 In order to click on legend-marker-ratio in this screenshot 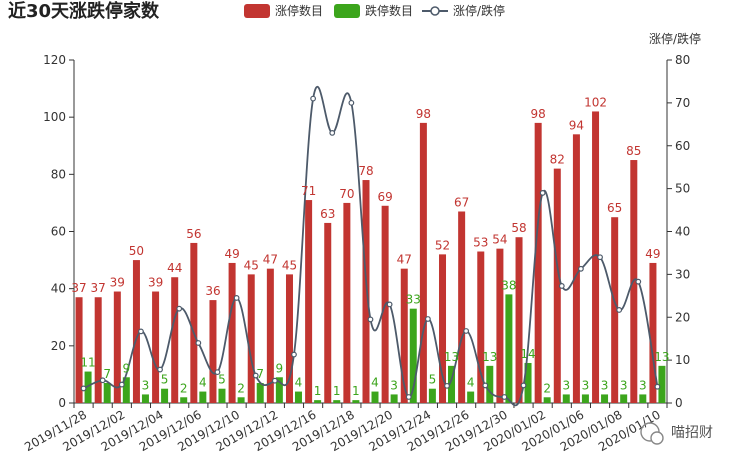, I will do `click(435, 11)`.